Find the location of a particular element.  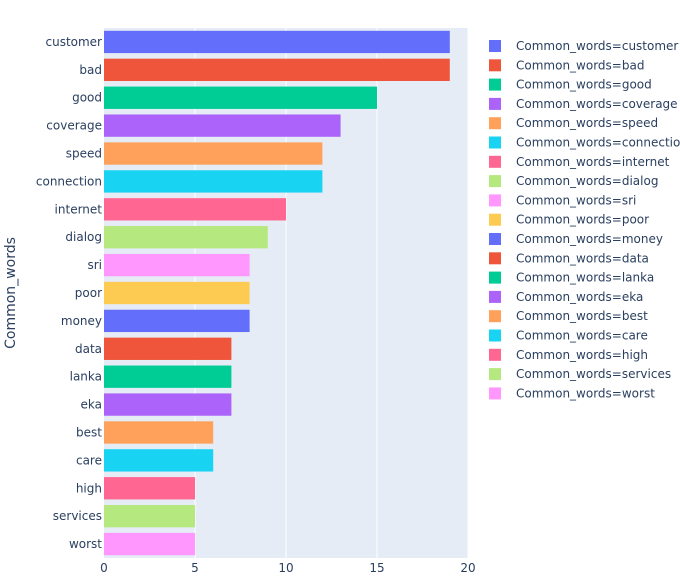

bar-high is located at coordinates (149, 488).